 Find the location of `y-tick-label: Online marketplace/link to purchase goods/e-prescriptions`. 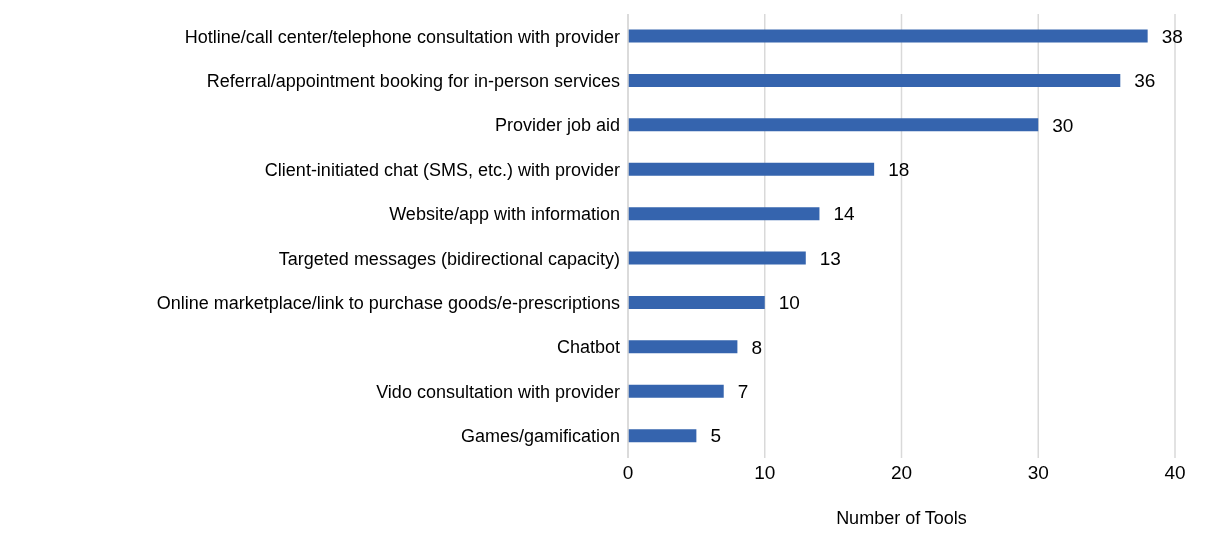

y-tick-label: Online marketplace/link to purchase goods/e-prescriptions is located at coordinates (388, 302).